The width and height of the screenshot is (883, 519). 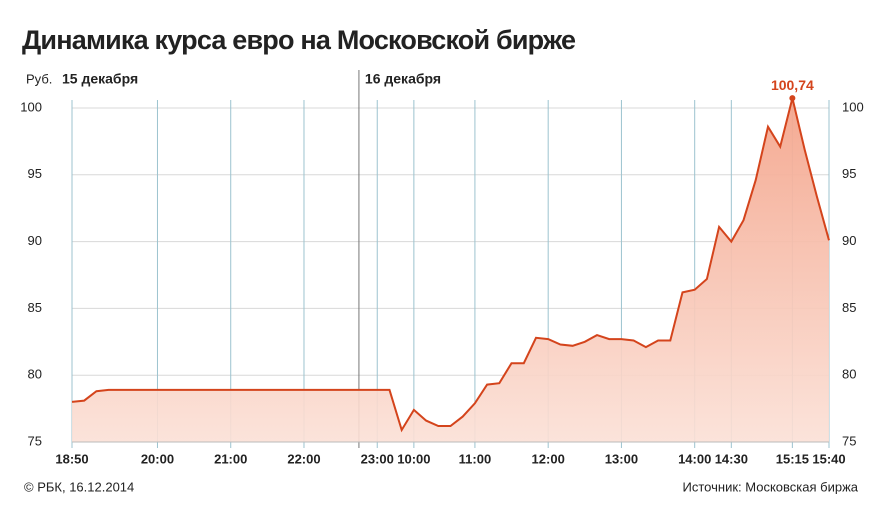 I want to click on credit: © РБК, 16.12.2014, so click(x=79, y=486).